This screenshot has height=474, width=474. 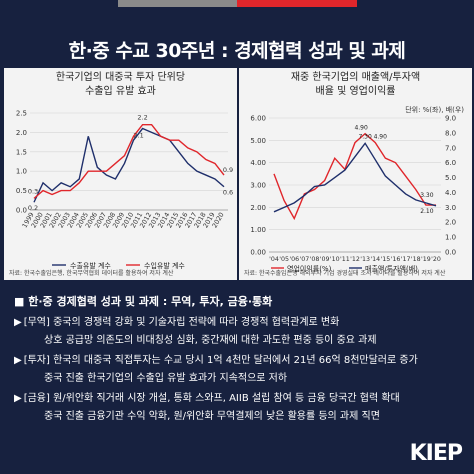 What do you see at coordinates (375, 259) in the screenshot?
I see `x-tick-label: '14` at bounding box center [375, 259].